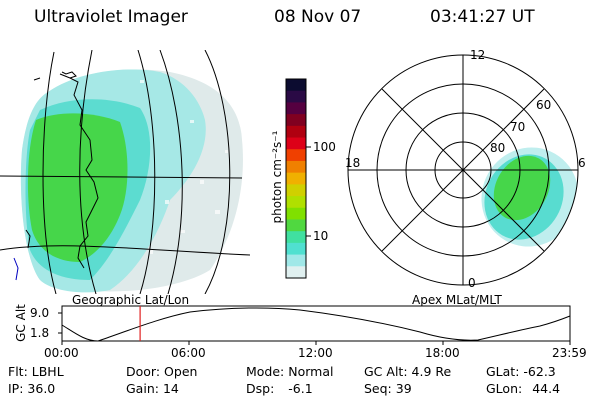  I want to click on mode-value: Normal, so click(311, 371).